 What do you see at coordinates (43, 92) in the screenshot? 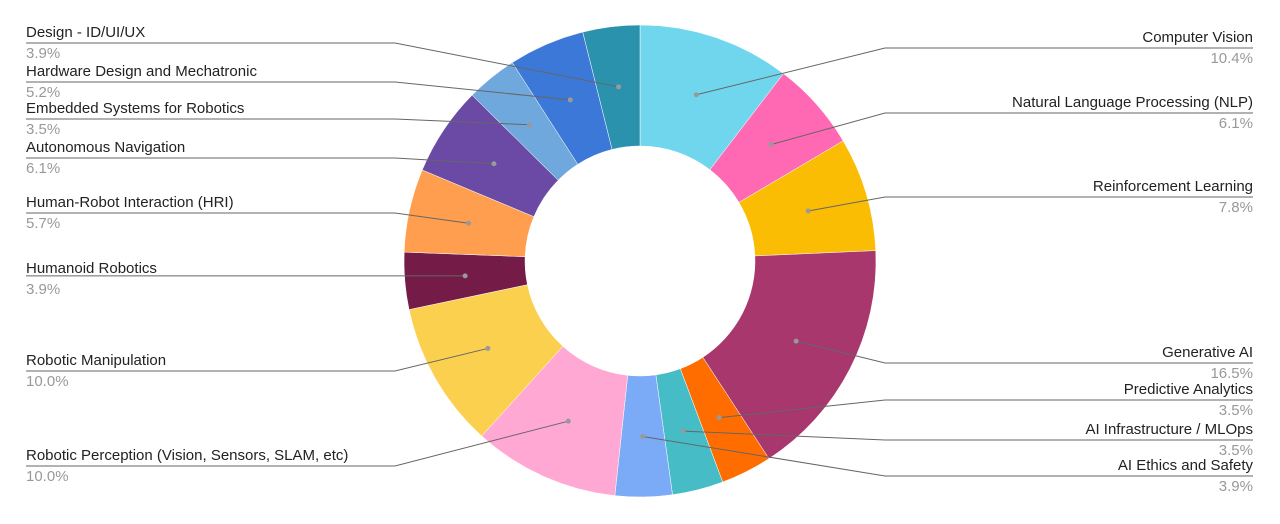
I see `value-label: 5.2%` at bounding box center [43, 92].